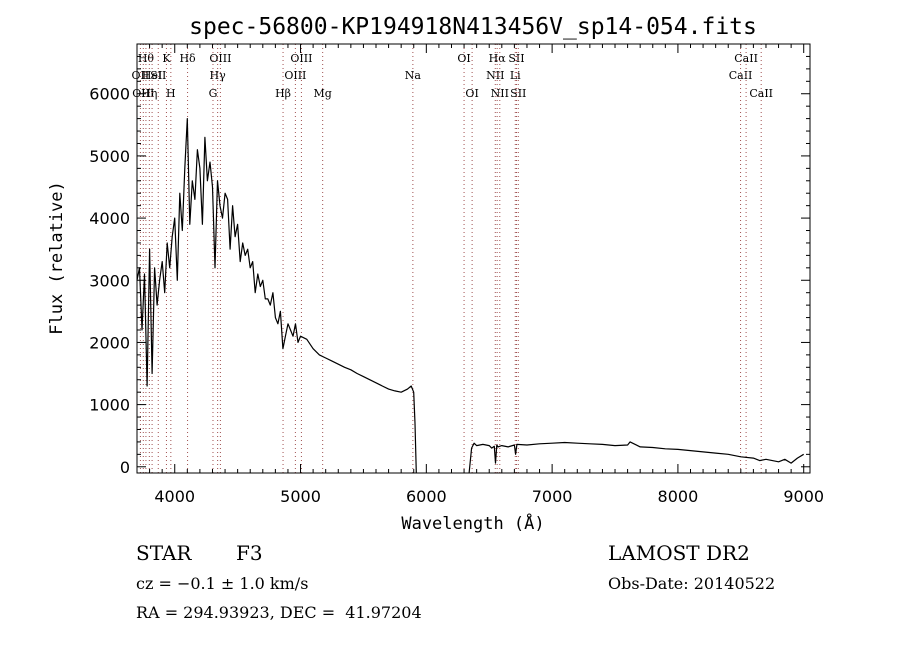 The height and width of the screenshot is (650, 900). What do you see at coordinates (300, 496) in the screenshot?
I see `x-tick-label: 5000` at bounding box center [300, 496].